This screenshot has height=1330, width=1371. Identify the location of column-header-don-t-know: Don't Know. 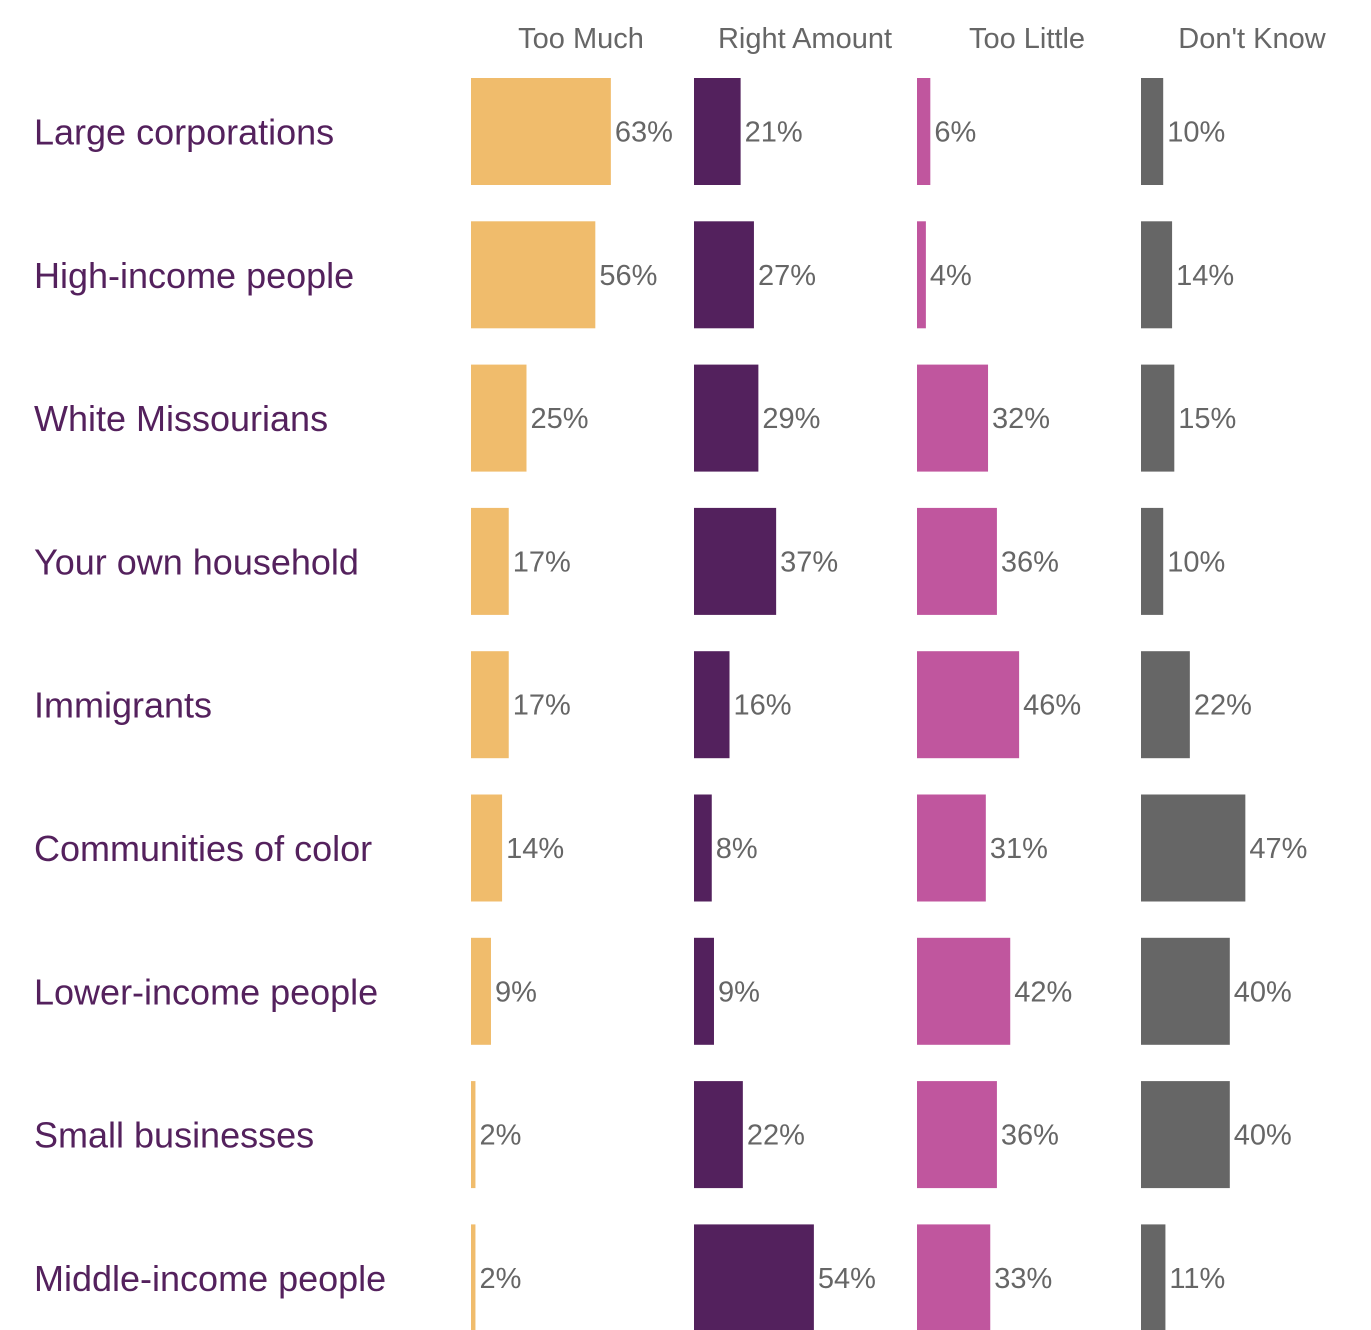
(1252, 39).